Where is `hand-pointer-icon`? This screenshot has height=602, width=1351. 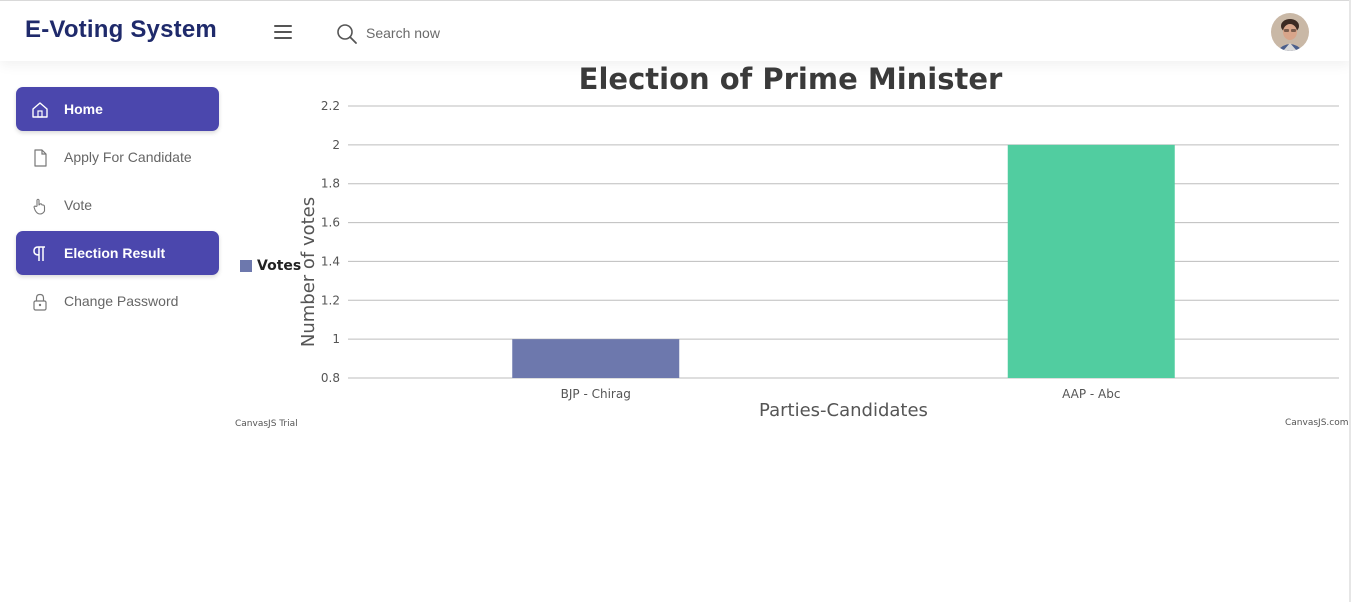
hand-pointer-icon is located at coordinates (39, 206).